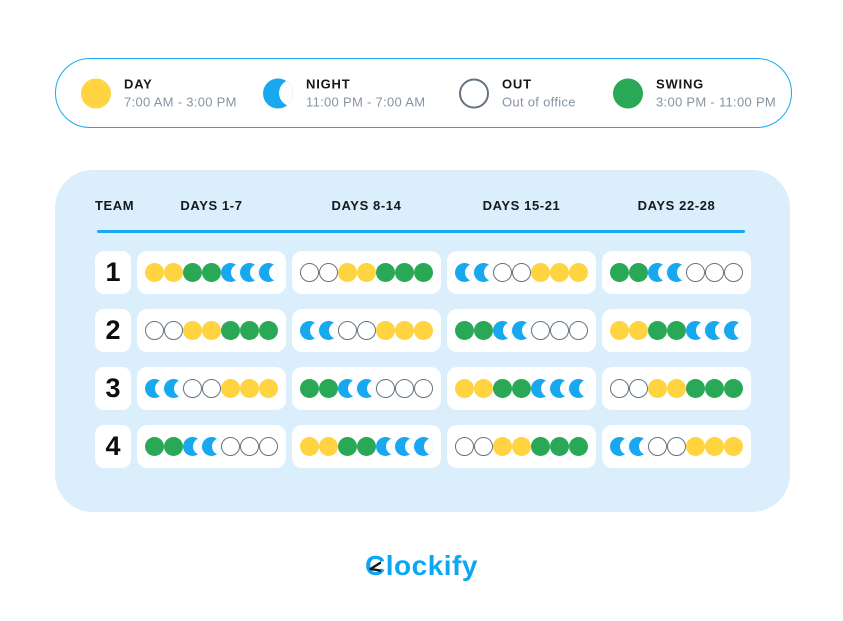 Image resolution: width=843 pixels, height=621 pixels. I want to click on legend-item-night: NIGHT 11:00 PM - 7:00 AM, so click(344, 93).